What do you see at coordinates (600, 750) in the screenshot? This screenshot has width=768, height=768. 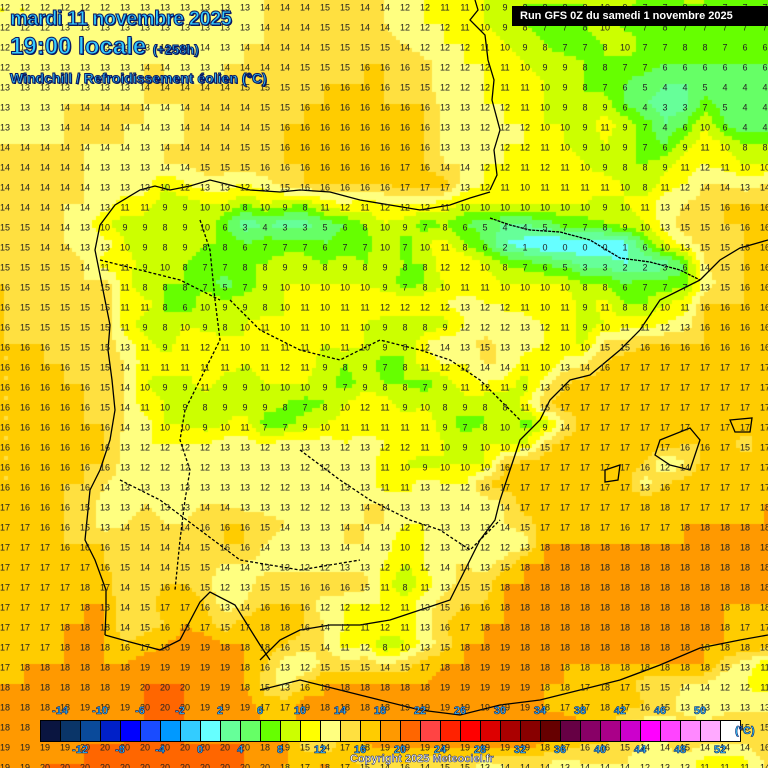 I see `legend-tick-bottom: 40` at bounding box center [600, 750].